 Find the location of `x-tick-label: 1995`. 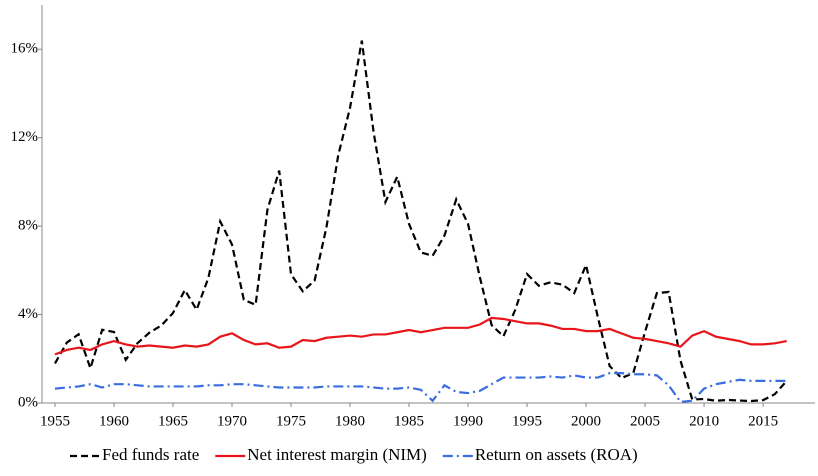

x-tick-label: 1995 is located at coordinates (527, 421).